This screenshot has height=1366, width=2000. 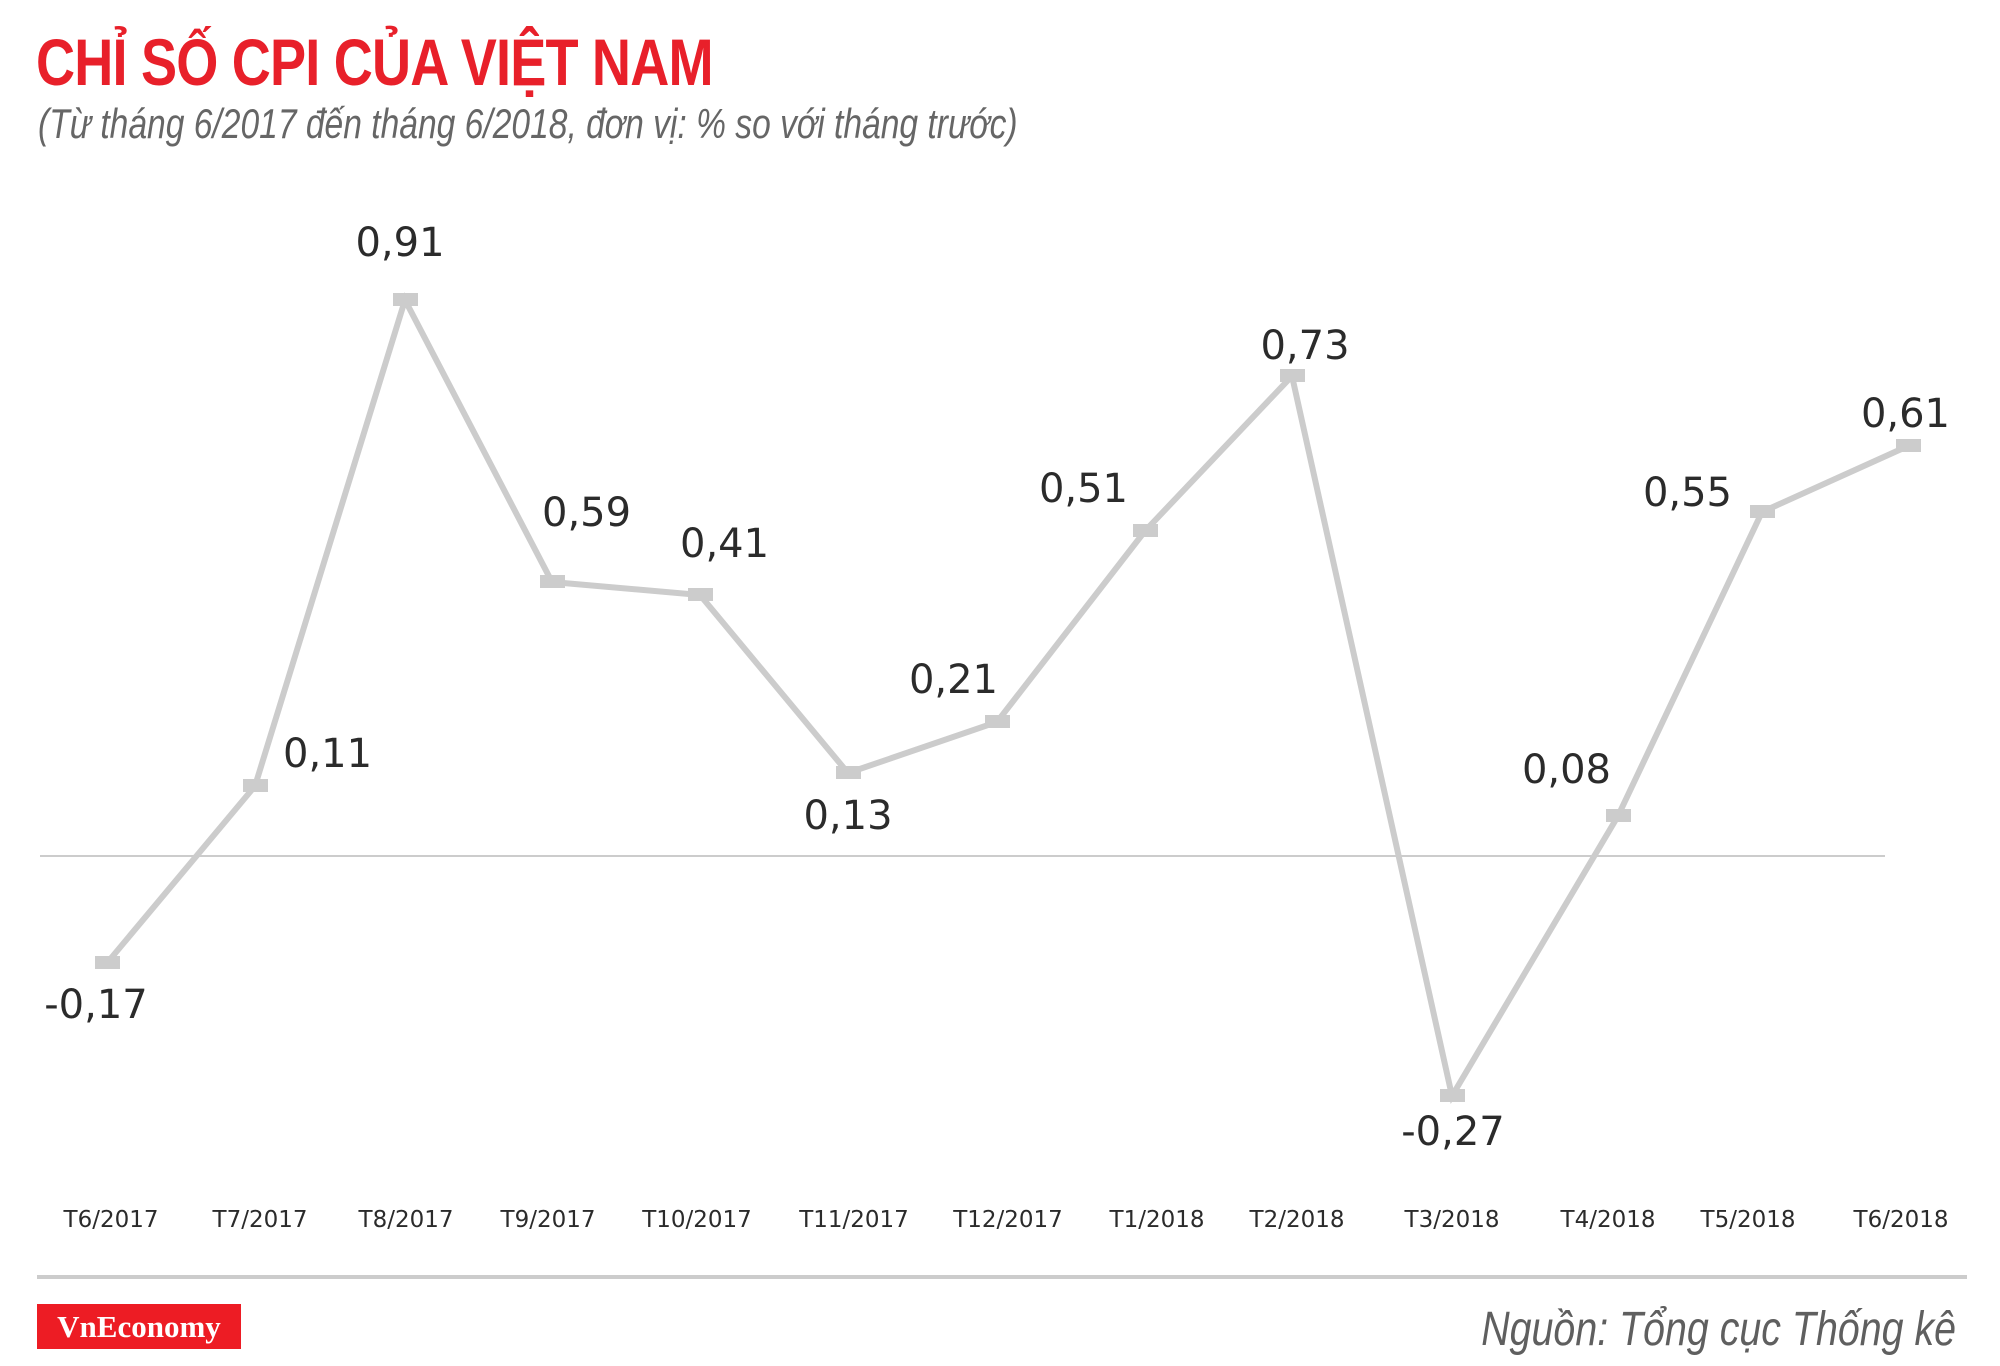 I want to click on data-label: 0,08, so click(x=1566, y=770).